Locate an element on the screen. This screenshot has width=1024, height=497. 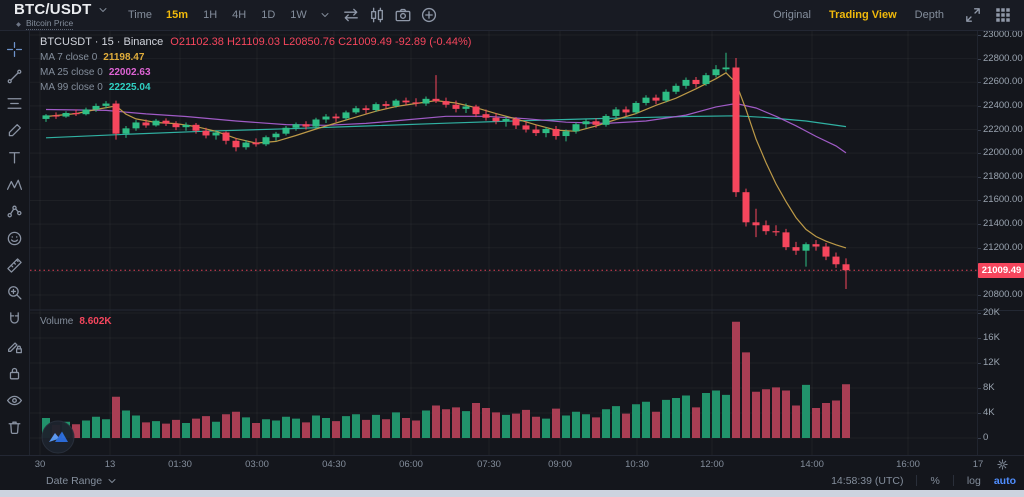
crosshair-tool-icon is located at coordinates (14, 49).